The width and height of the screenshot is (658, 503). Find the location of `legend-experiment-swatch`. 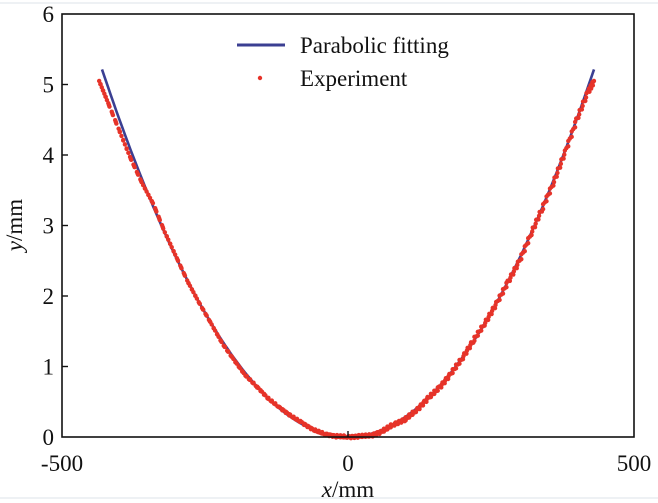

legend-experiment-swatch is located at coordinates (260, 78).